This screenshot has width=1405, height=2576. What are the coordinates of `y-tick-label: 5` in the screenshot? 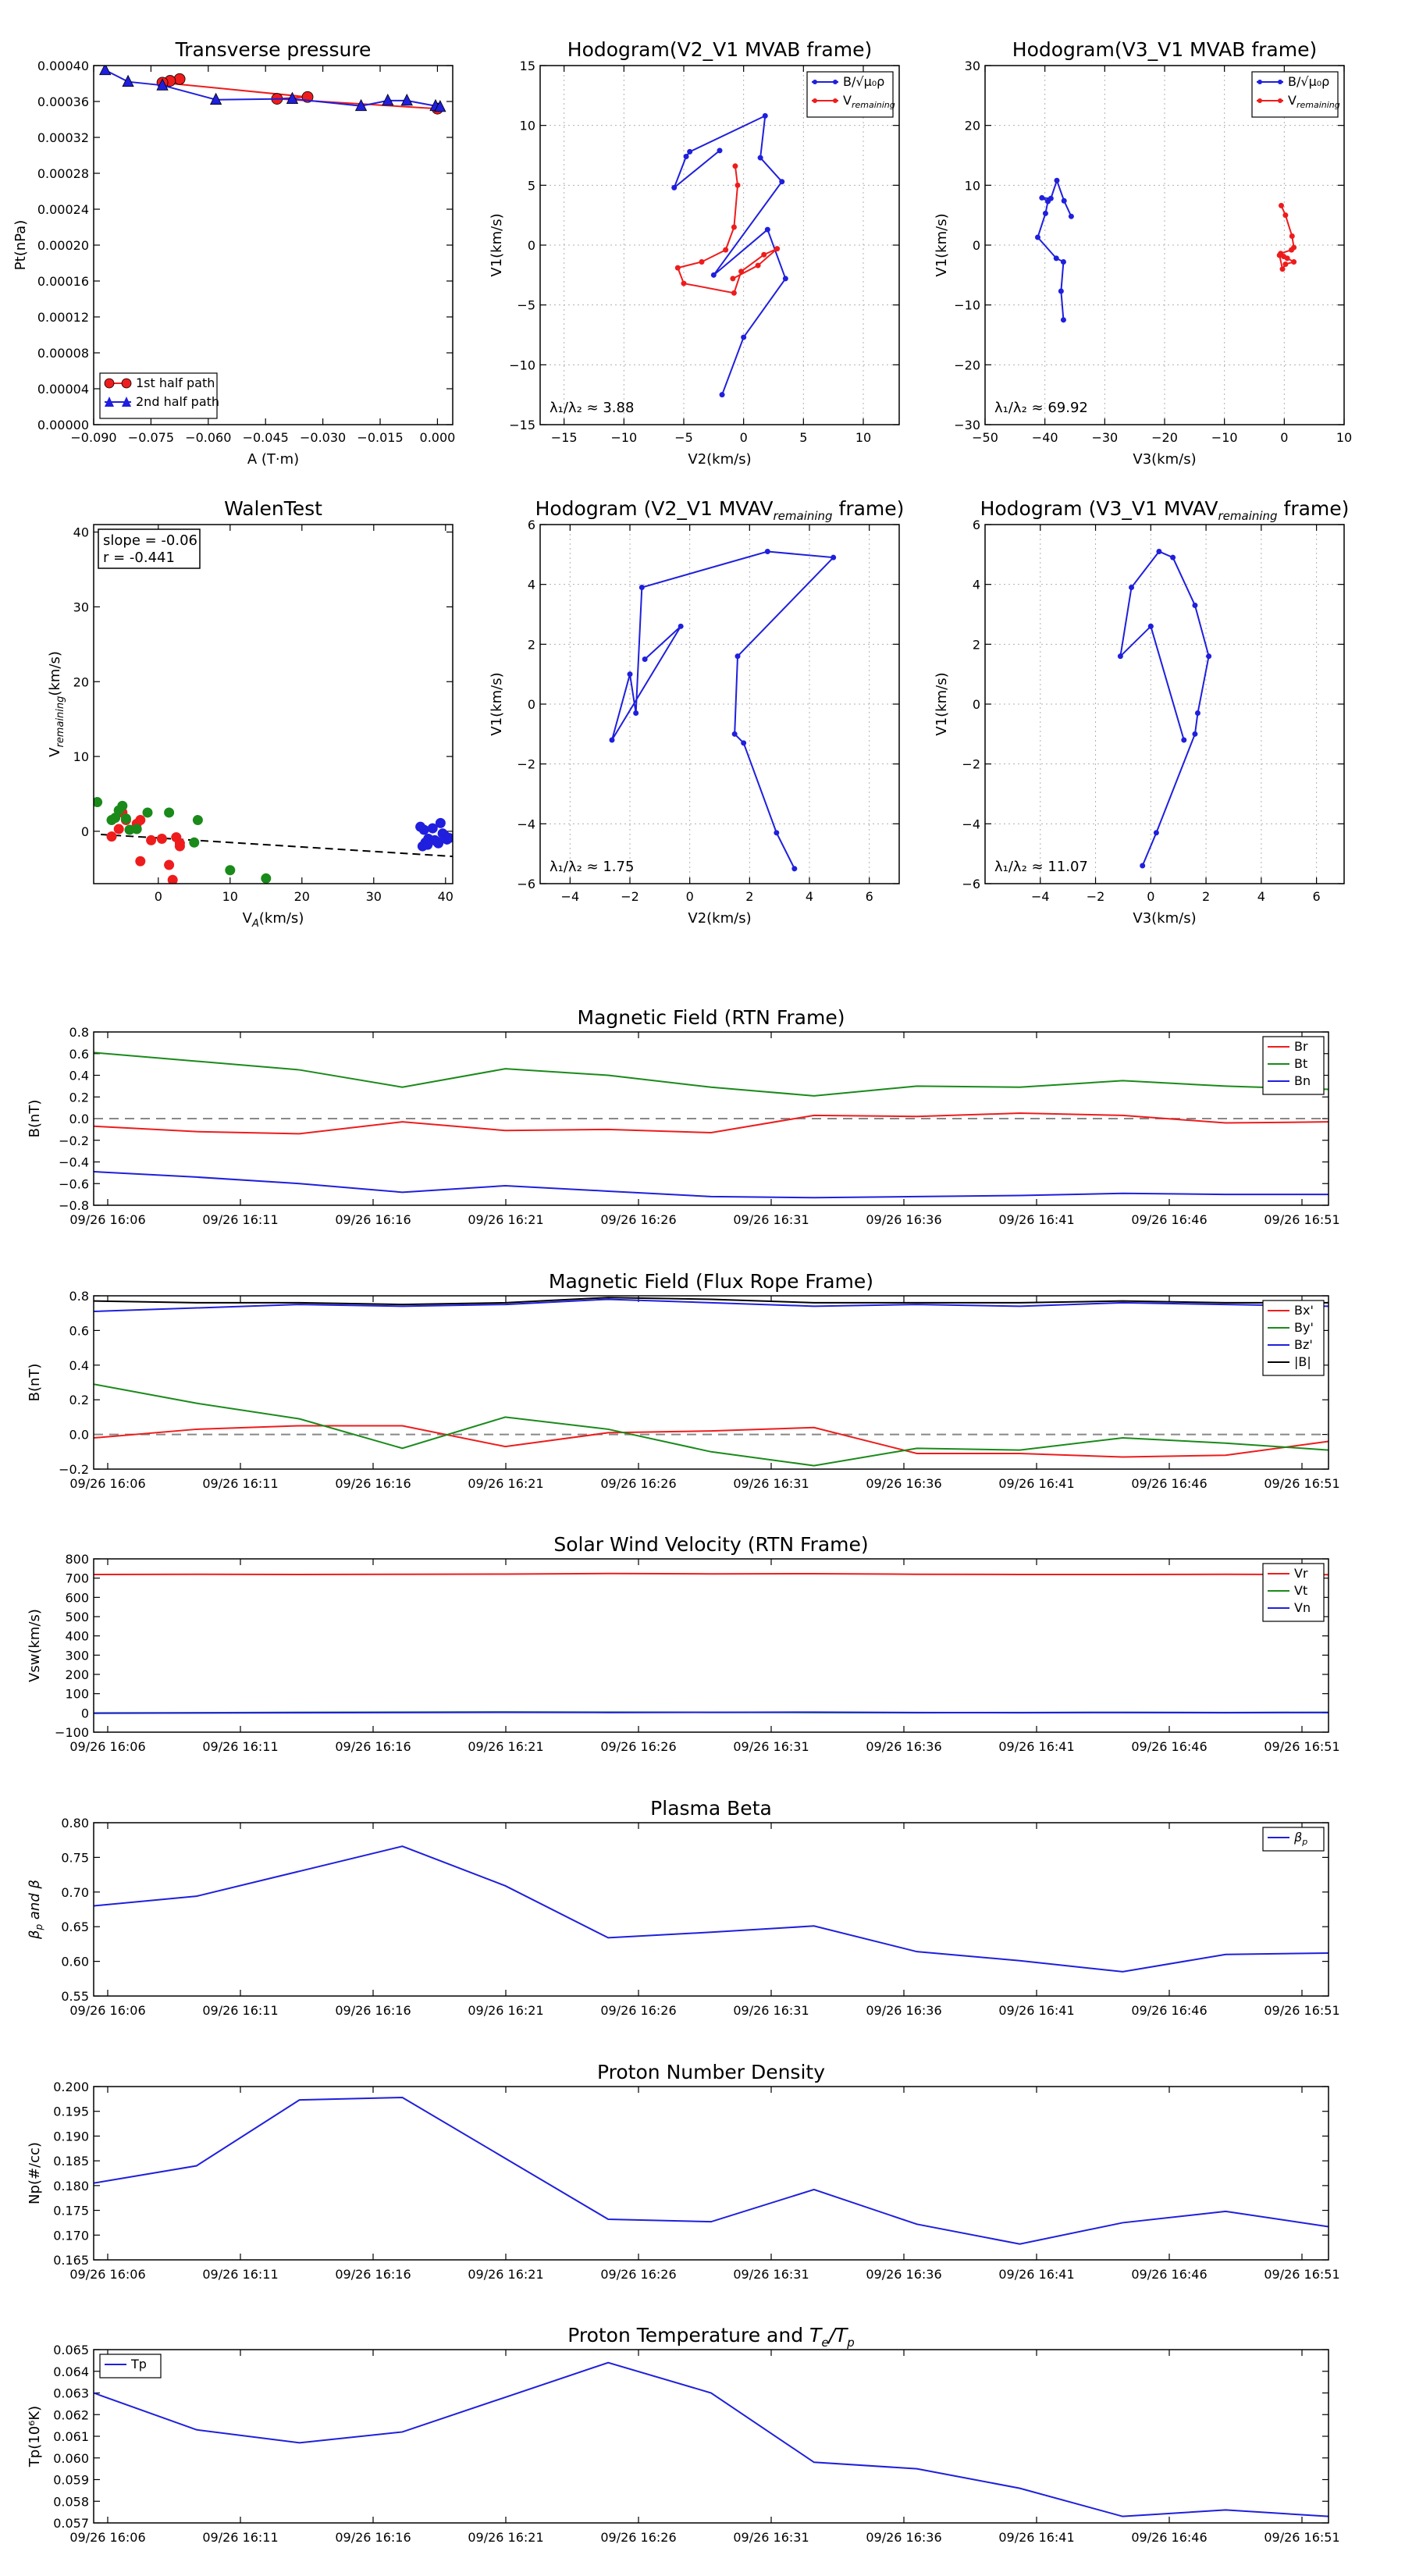 It's located at (532, 185).